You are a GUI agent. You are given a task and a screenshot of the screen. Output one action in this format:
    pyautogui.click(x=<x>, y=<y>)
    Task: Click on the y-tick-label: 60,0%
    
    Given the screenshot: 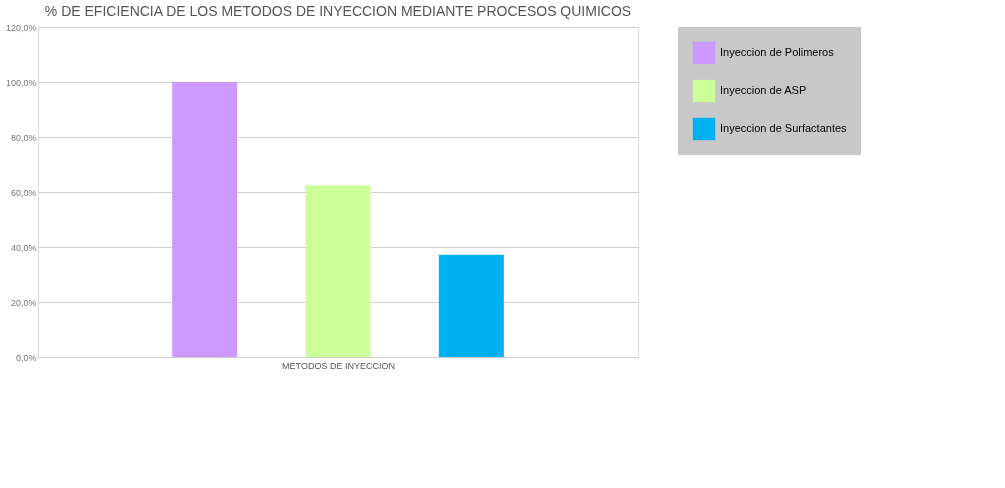 What is the action you would take?
    pyautogui.click(x=23, y=192)
    